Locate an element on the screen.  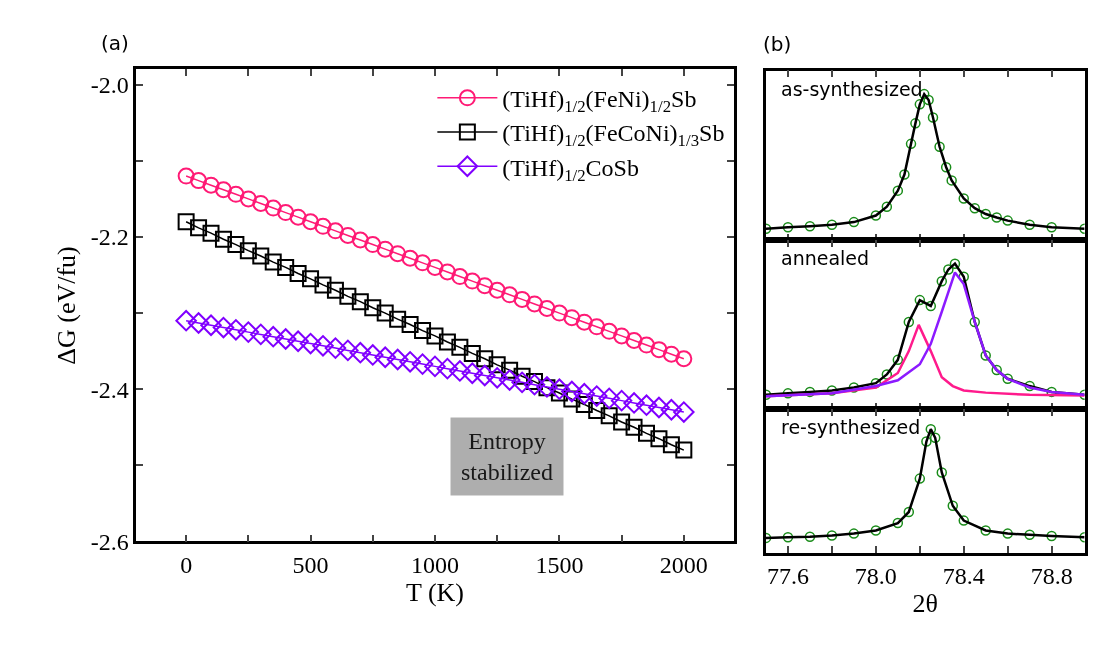
x-tick-label: 1000 is located at coordinates (434, 565).